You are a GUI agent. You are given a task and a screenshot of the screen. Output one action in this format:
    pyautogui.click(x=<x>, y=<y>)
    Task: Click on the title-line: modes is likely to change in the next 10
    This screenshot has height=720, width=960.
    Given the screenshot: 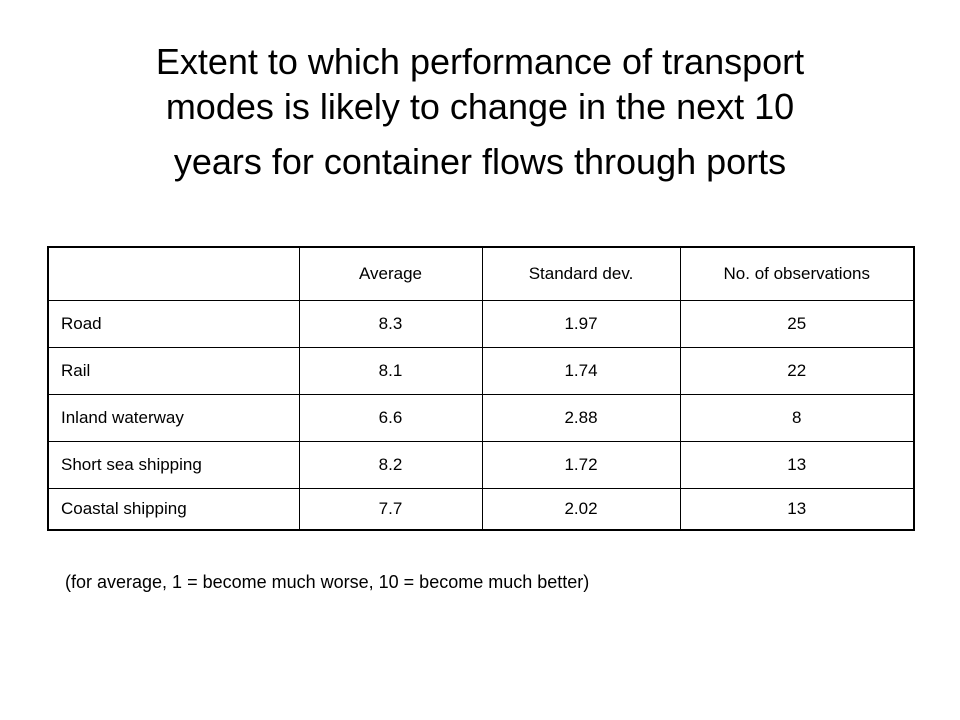 What is the action you would take?
    pyautogui.click(x=480, y=106)
    